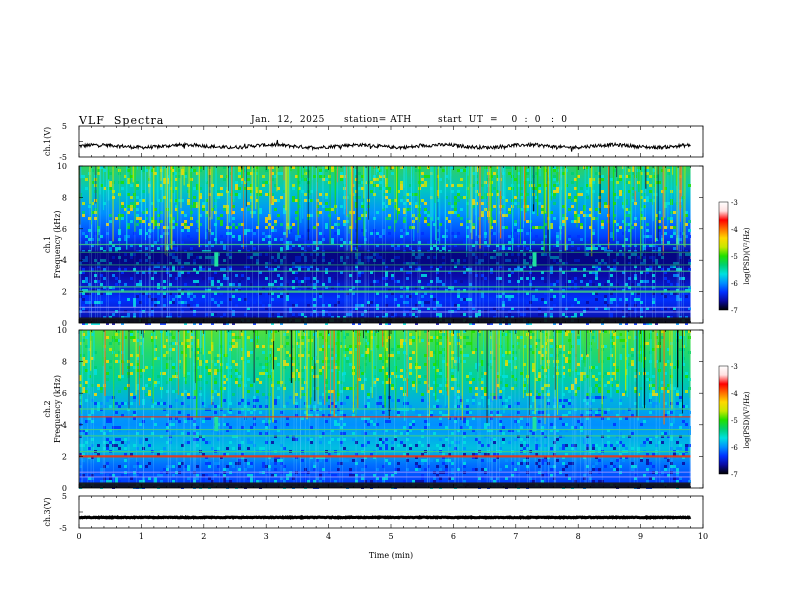  I want to click on ch1-spectrogram-ytick-label: 10, so click(62, 166).